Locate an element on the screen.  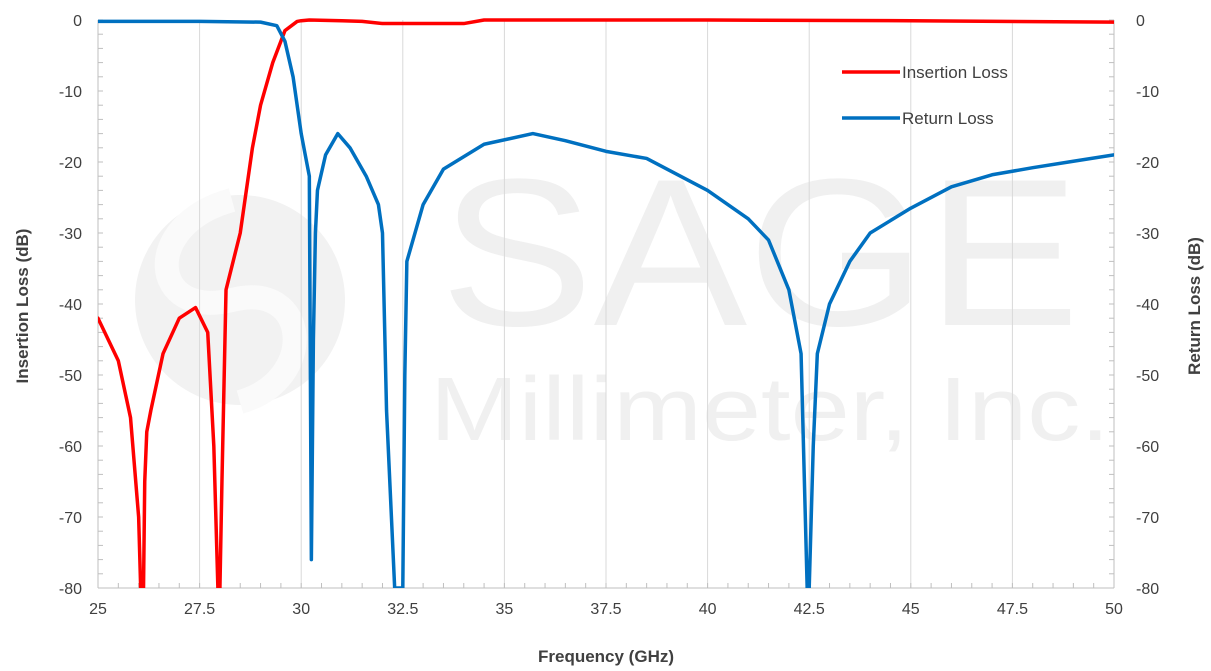
y-tick-label-left: -50 is located at coordinates (70, 376).